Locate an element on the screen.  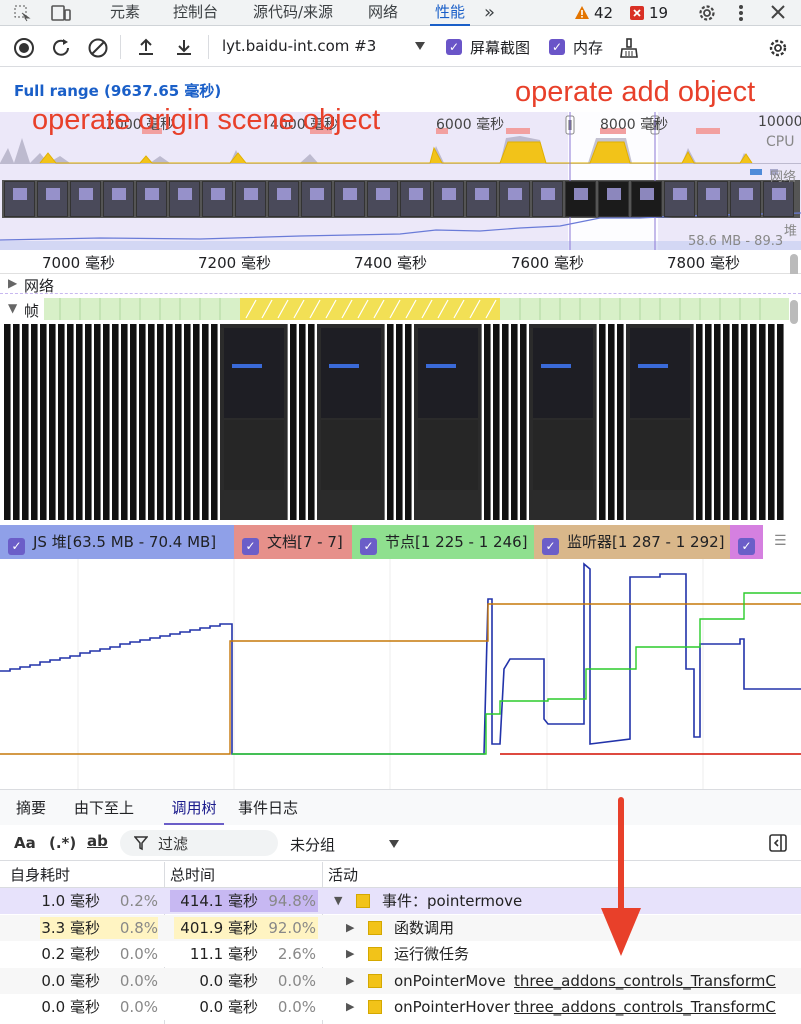
error-icon is located at coordinates (637, 13).